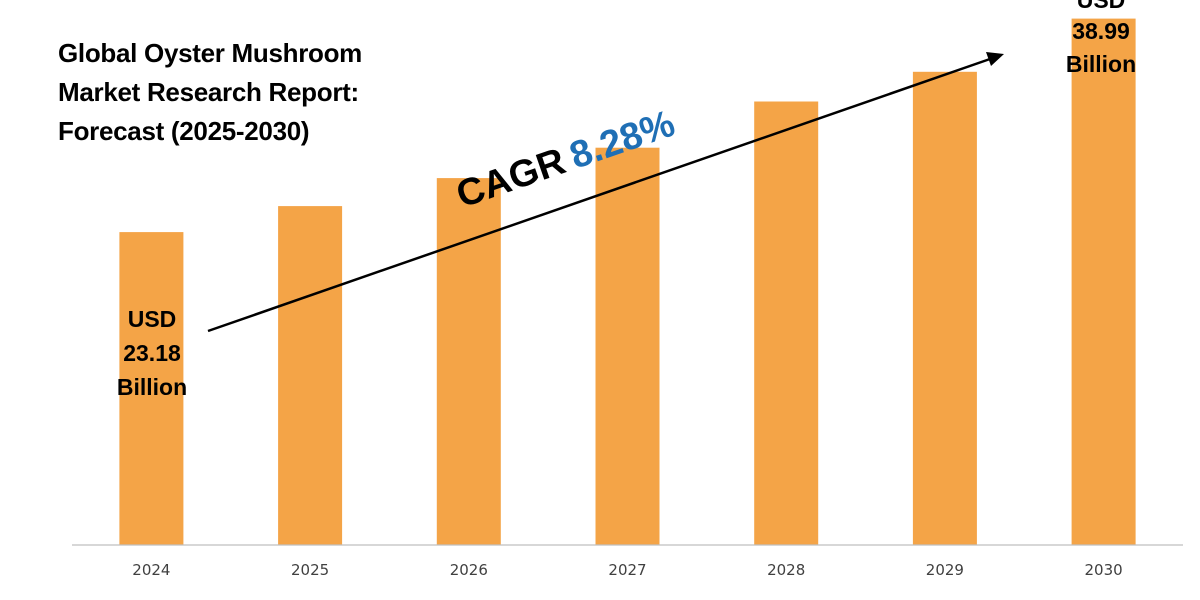  I want to click on title-line-2: Market Research Report:, so click(208, 92).